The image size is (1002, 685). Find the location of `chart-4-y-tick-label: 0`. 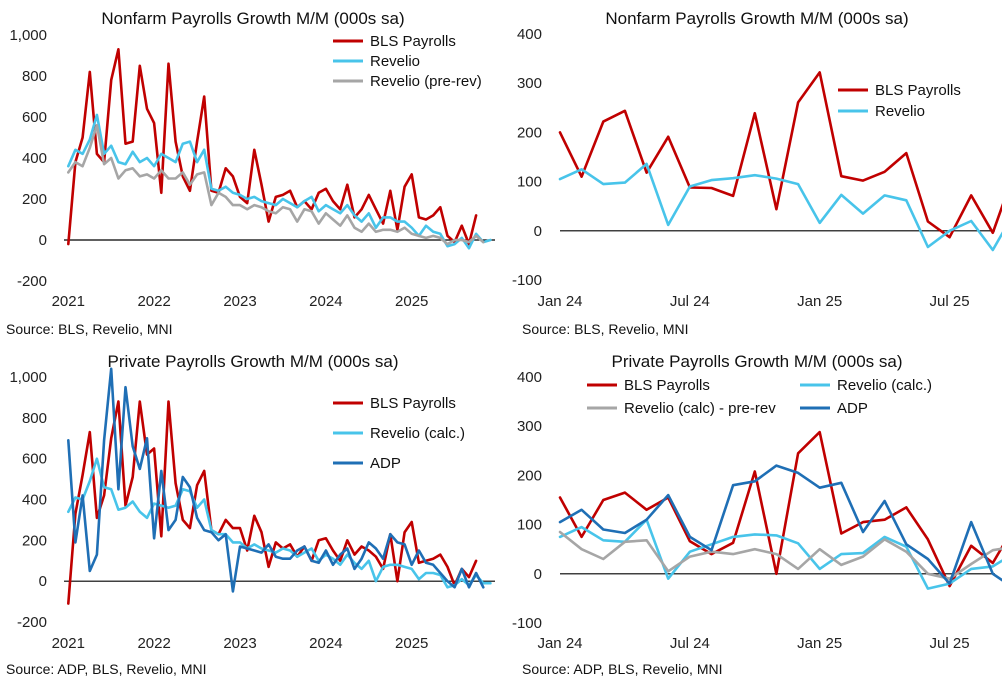

chart-4-y-tick-label: 0 is located at coordinates (538, 574).